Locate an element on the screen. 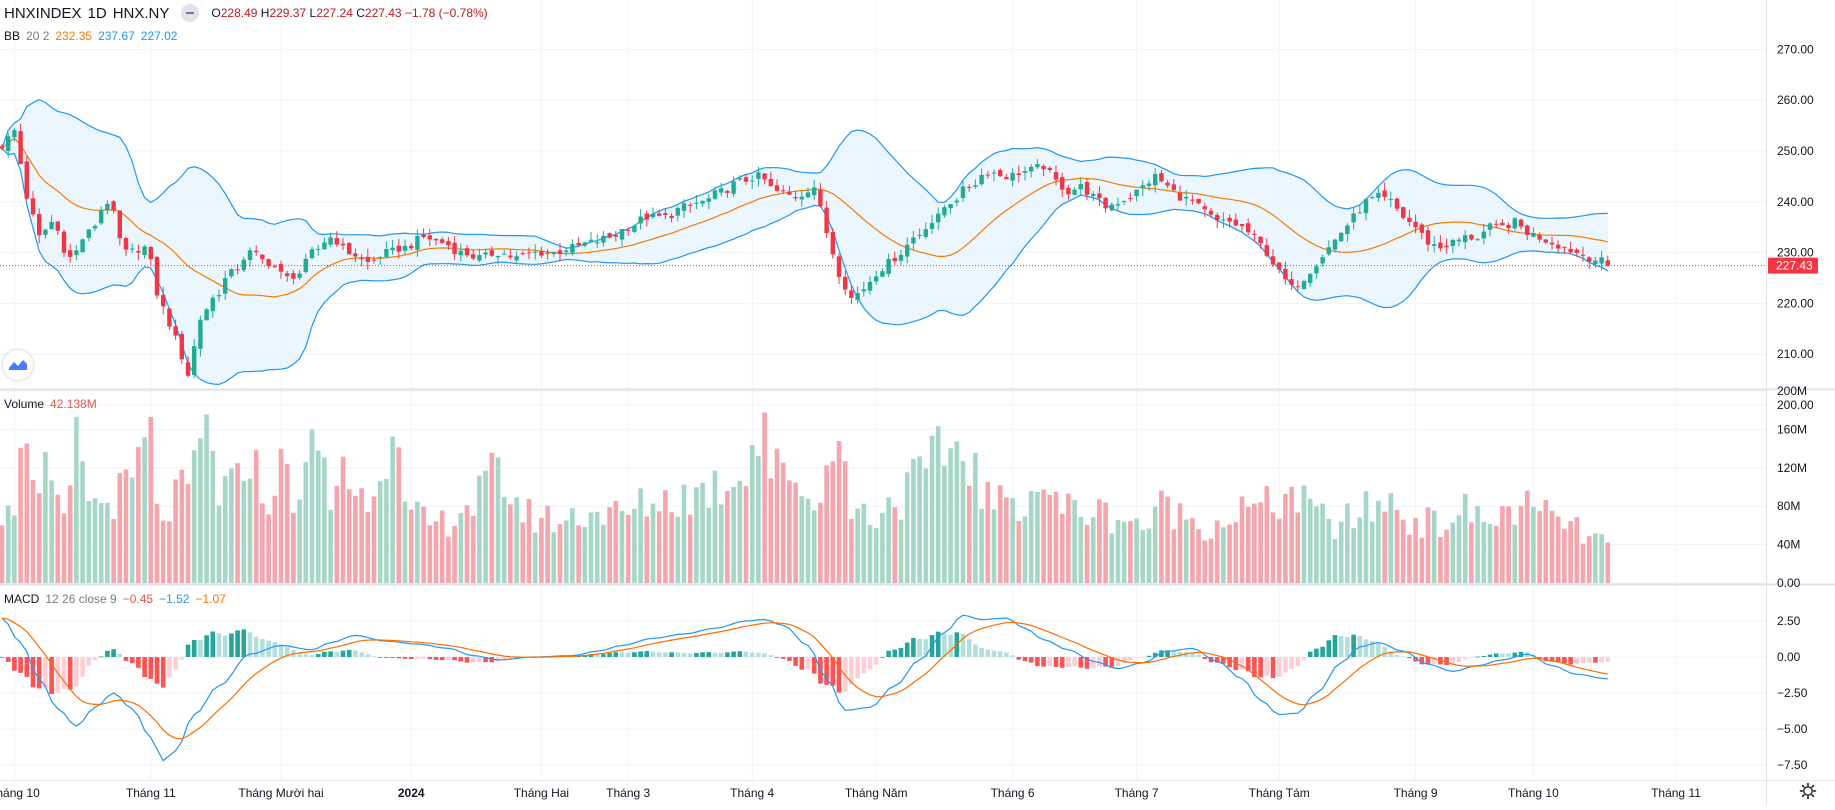  bb-legend: BB 20 2 232.35 237.67 227.02 is located at coordinates (90, 36).